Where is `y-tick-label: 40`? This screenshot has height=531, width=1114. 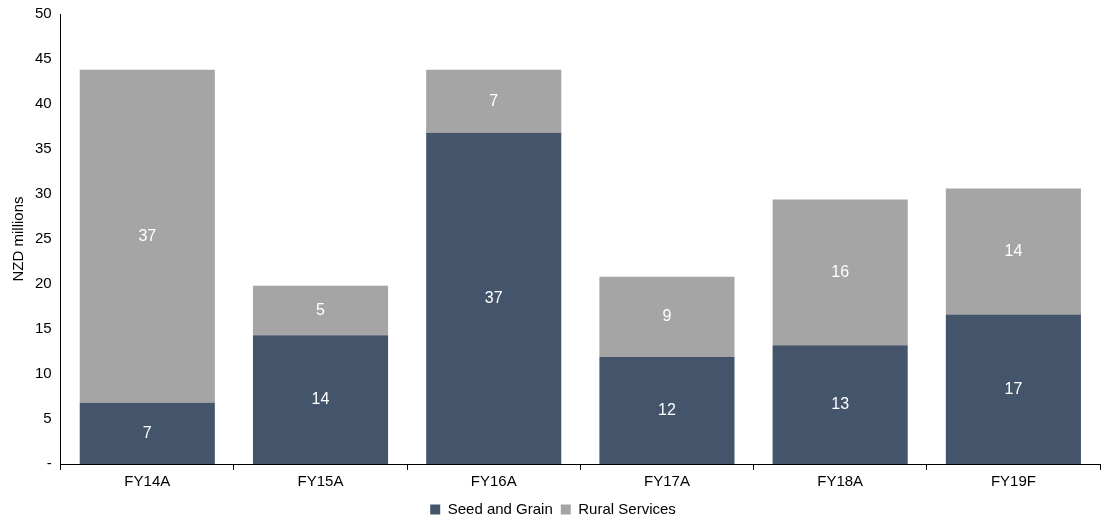 y-tick-label: 40 is located at coordinates (43, 103).